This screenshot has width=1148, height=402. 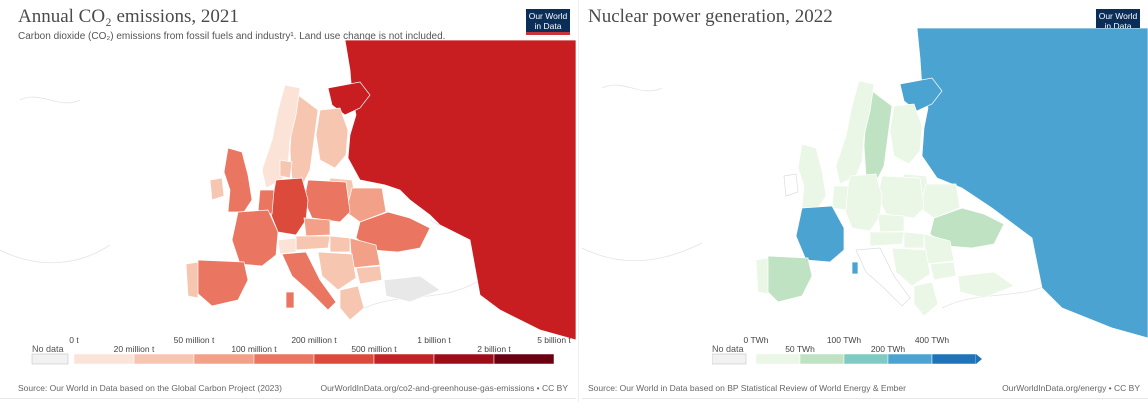 I want to click on country-corsica, so click(x=855, y=268).